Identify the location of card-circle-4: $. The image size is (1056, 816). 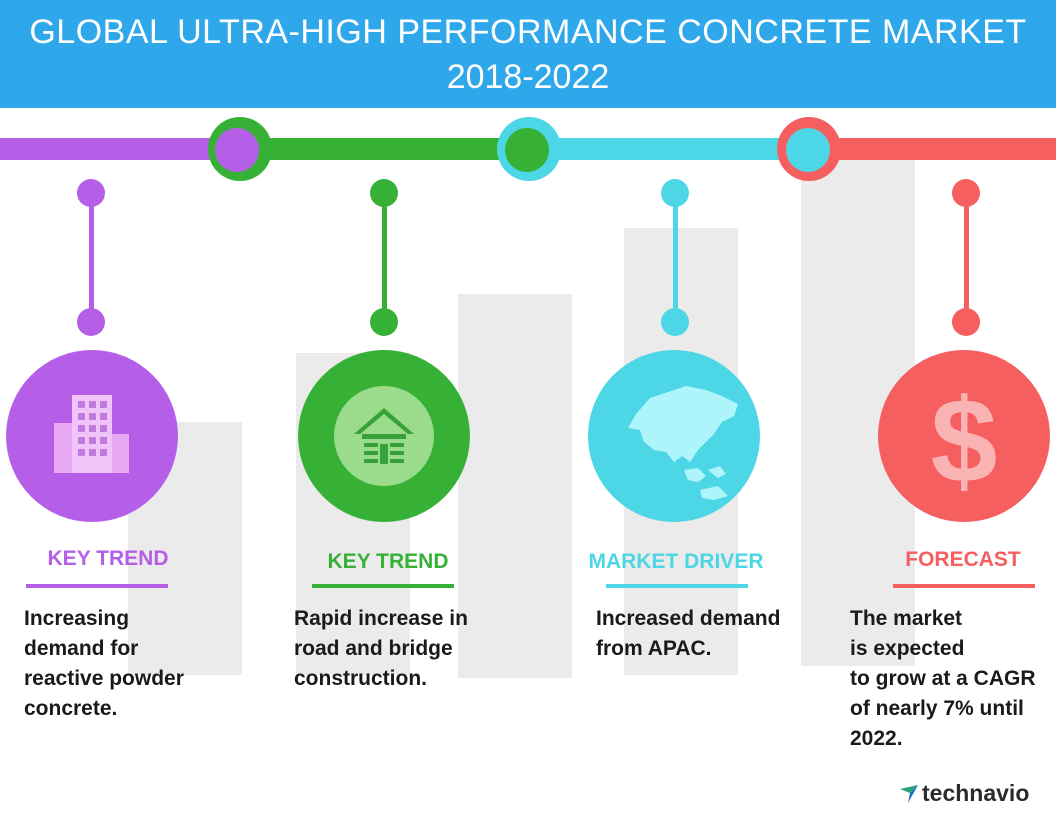
(964, 436).